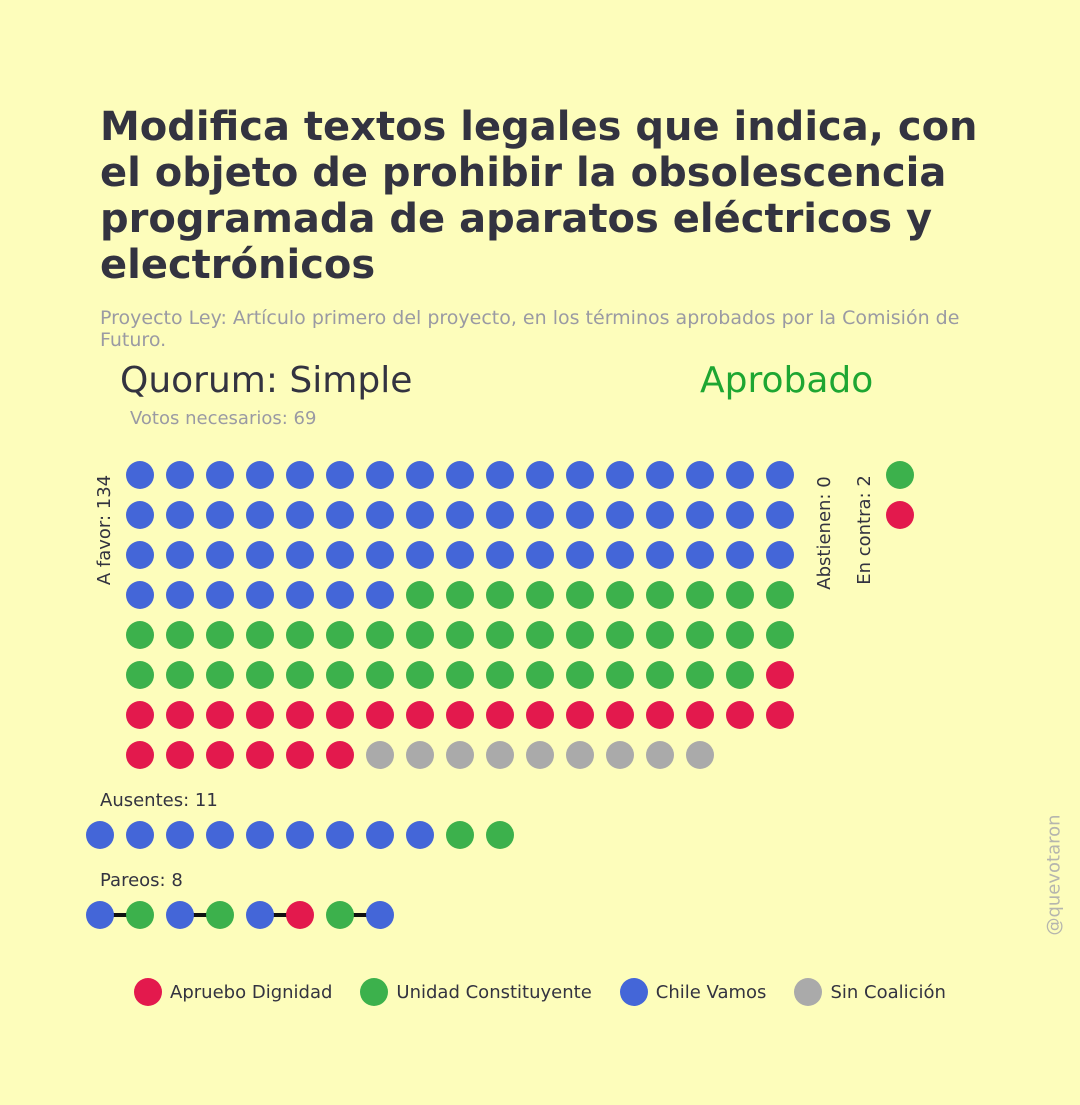  I want to click on ausentes-label: Ausentes: 11, so click(159, 800).